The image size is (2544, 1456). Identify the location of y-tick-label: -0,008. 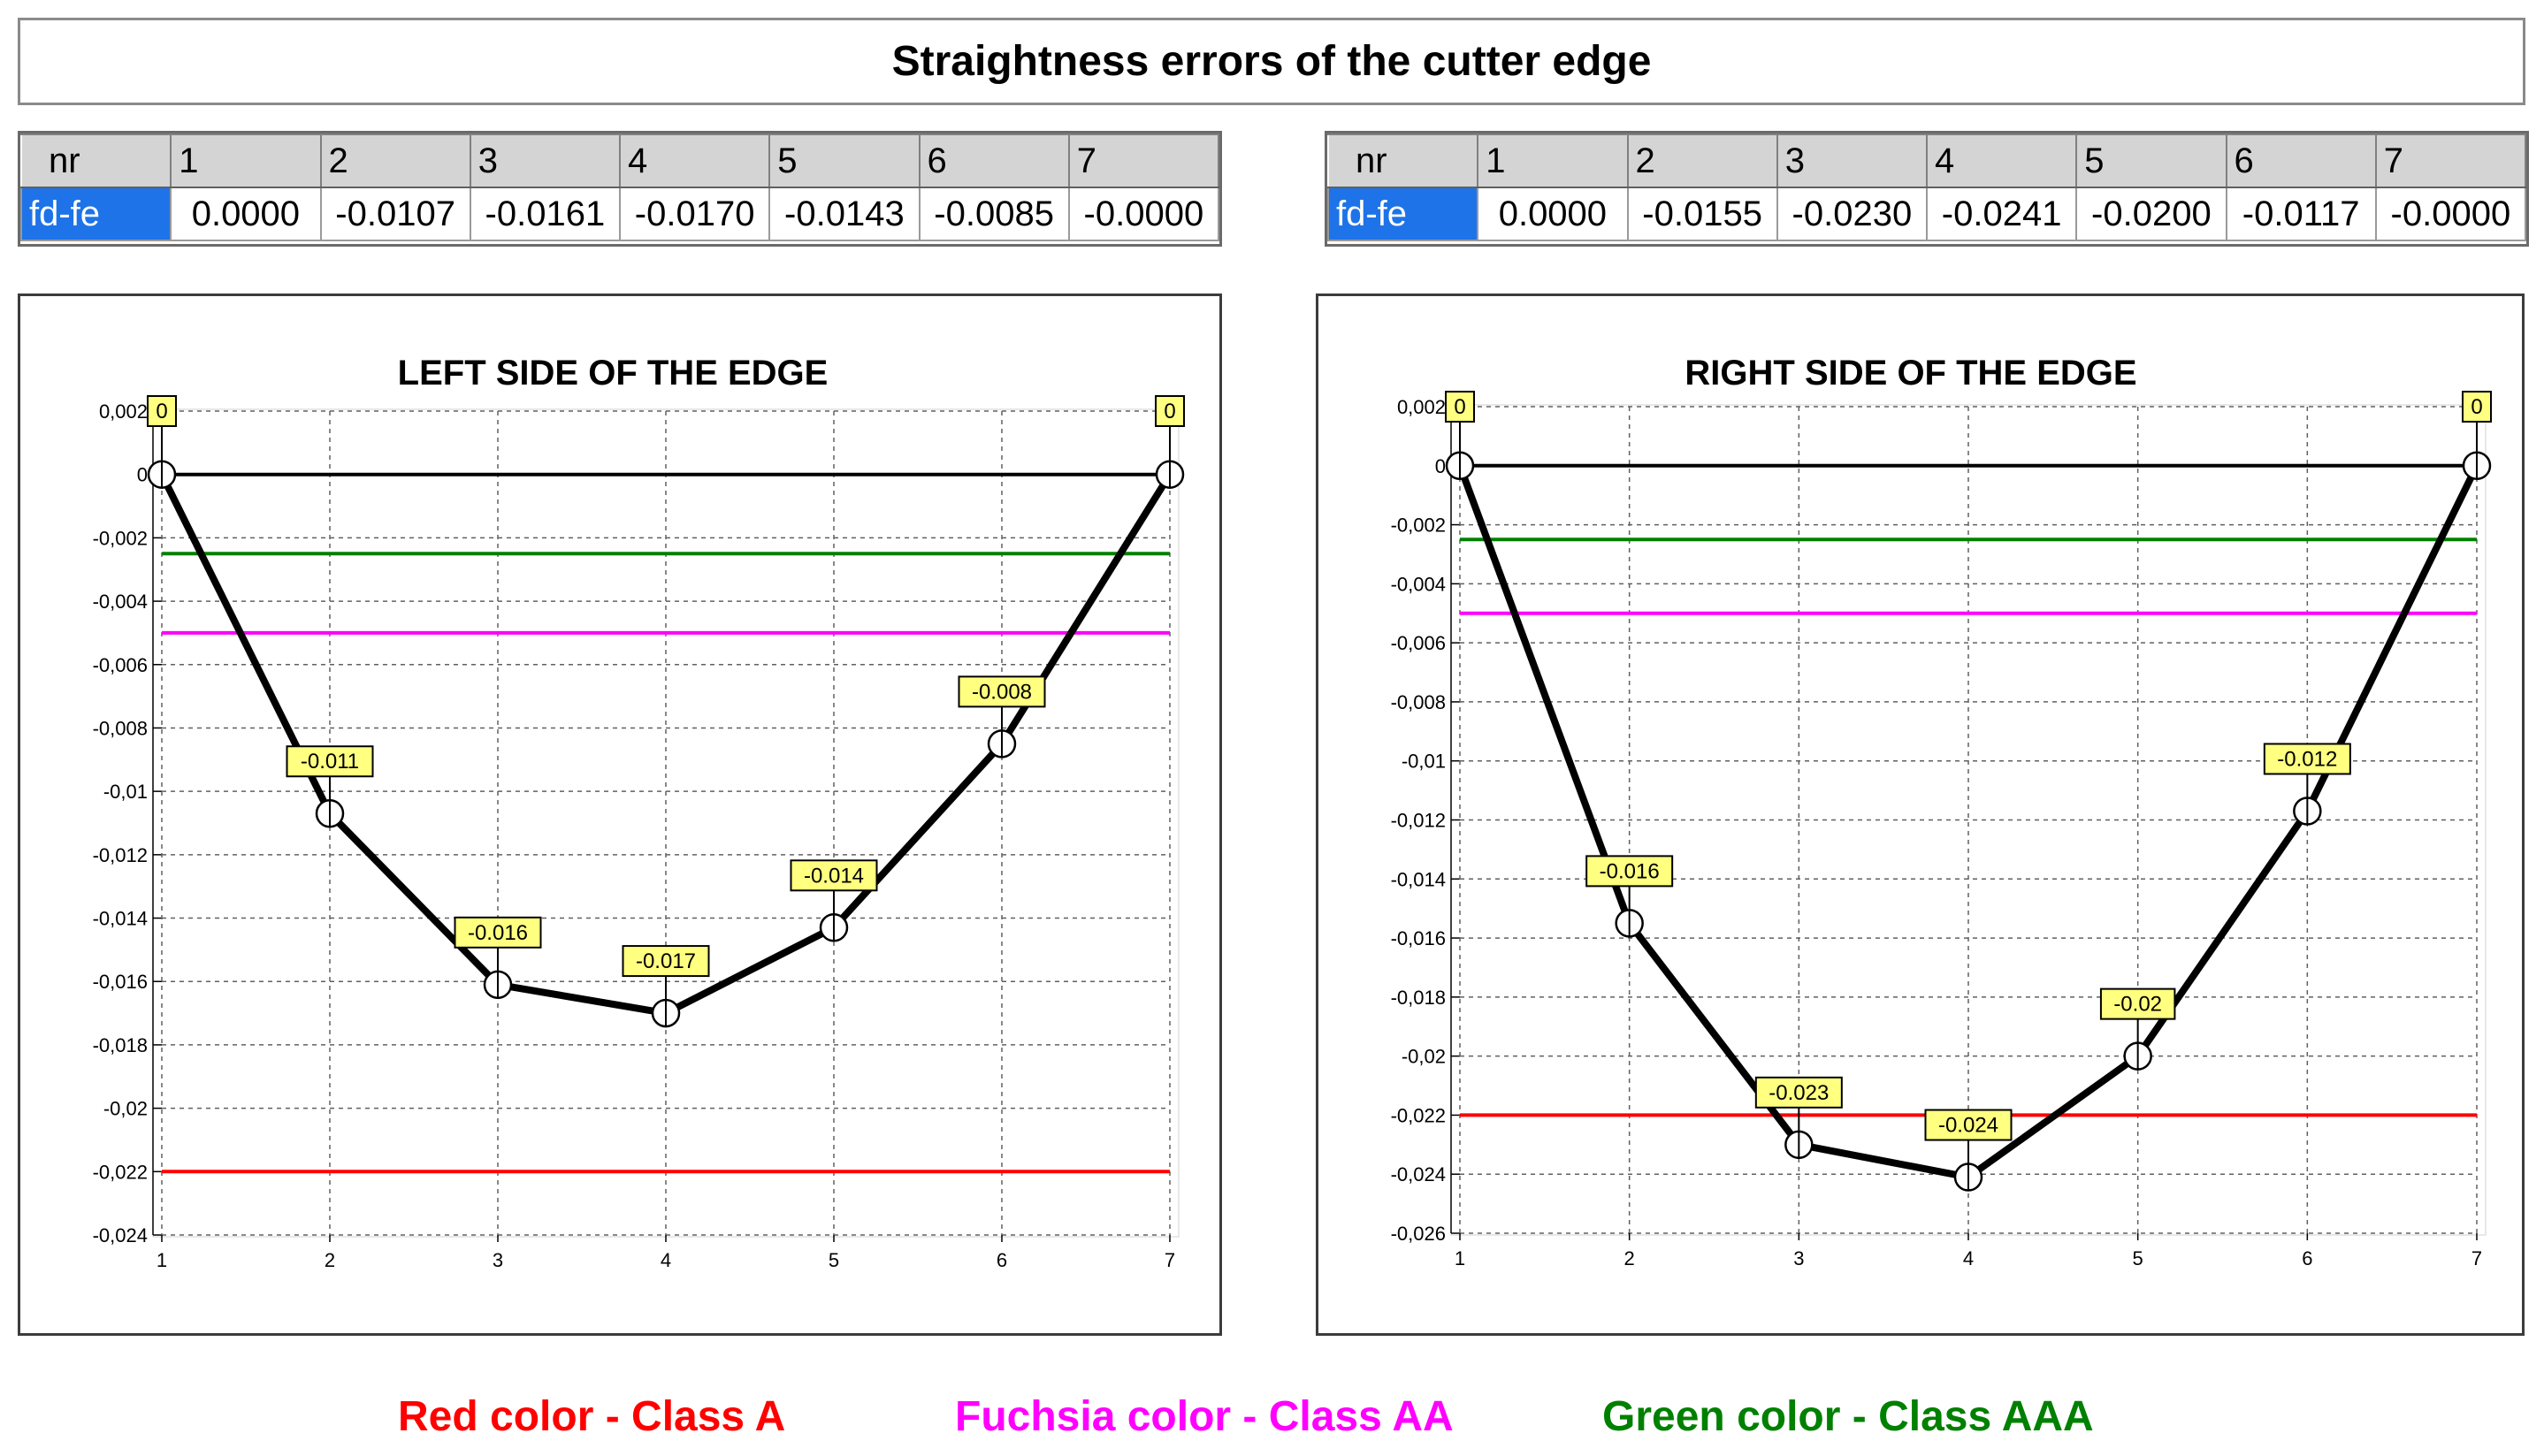
(1418, 702).